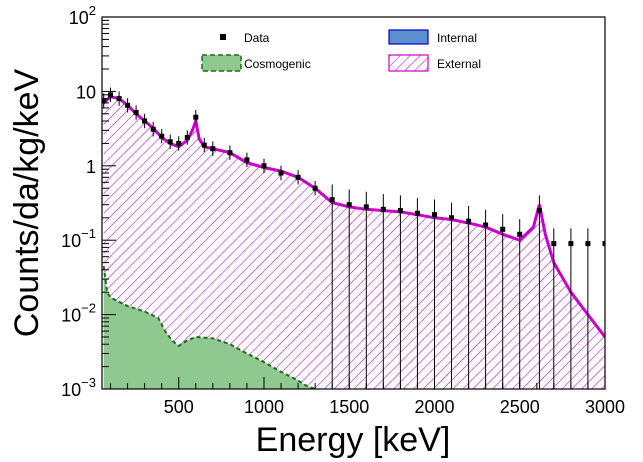 The width and height of the screenshot is (643, 462). What do you see at coordinates (78, 201) in the screenshot?
I see `y-tick-labels: 10⁻³ 10⁻² 10⁻¹ 1 10 10²` at bounding box center [78, 201].